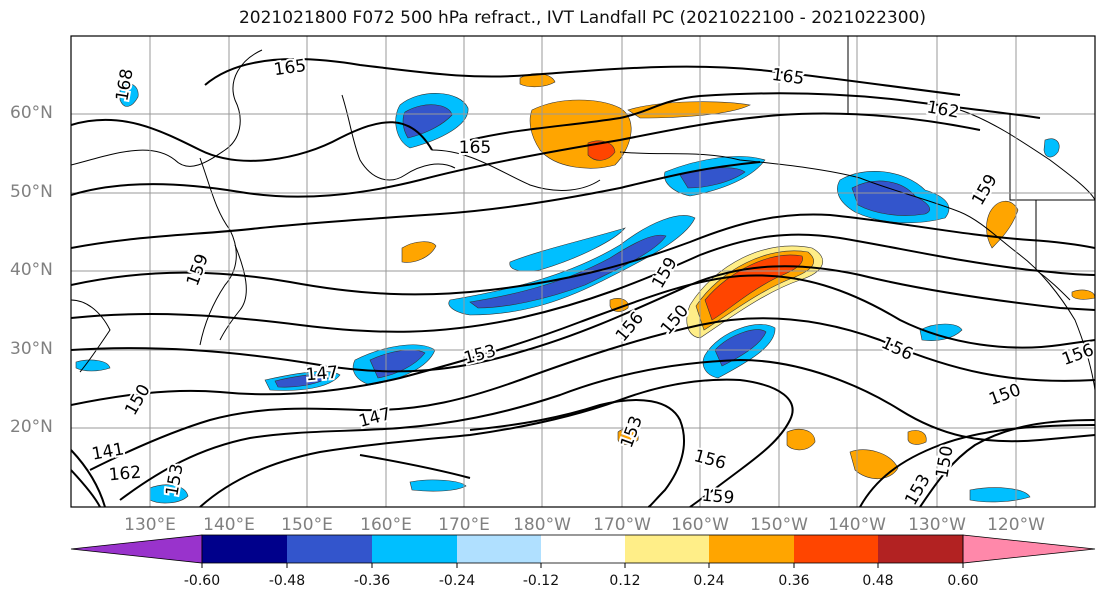 The height and width of the screenshot is (601, 1105). What do you see at coordinates (542, 525) in the screenshot?
I see `longitude-label: 180°W` at bounding box center [542, 525].